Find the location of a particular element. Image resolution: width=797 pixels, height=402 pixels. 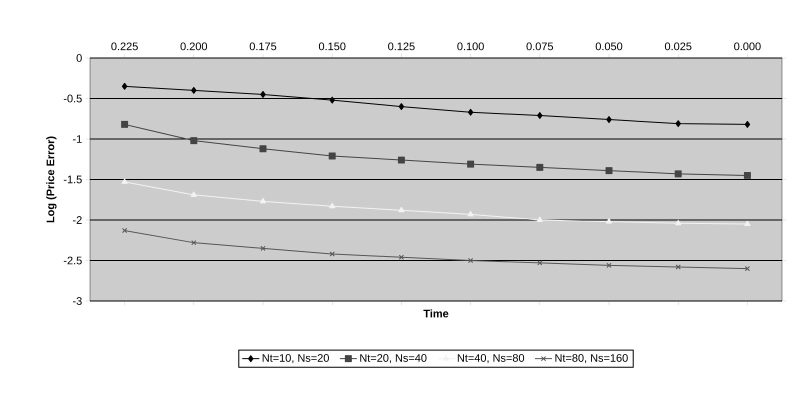

y-tick-label: -1.5 is located at coordinates (73, 180).